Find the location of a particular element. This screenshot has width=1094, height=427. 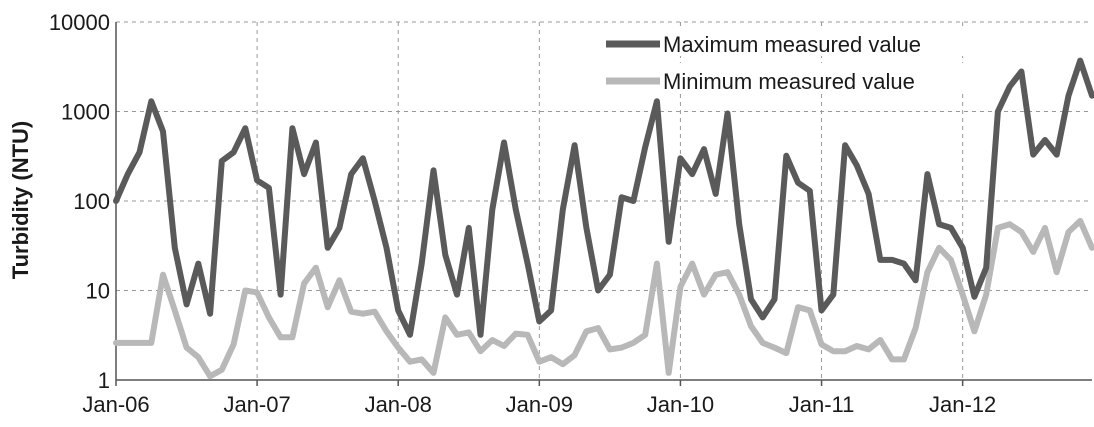

x-tick-label: Jan-11 is located at coordinates (822, 404).